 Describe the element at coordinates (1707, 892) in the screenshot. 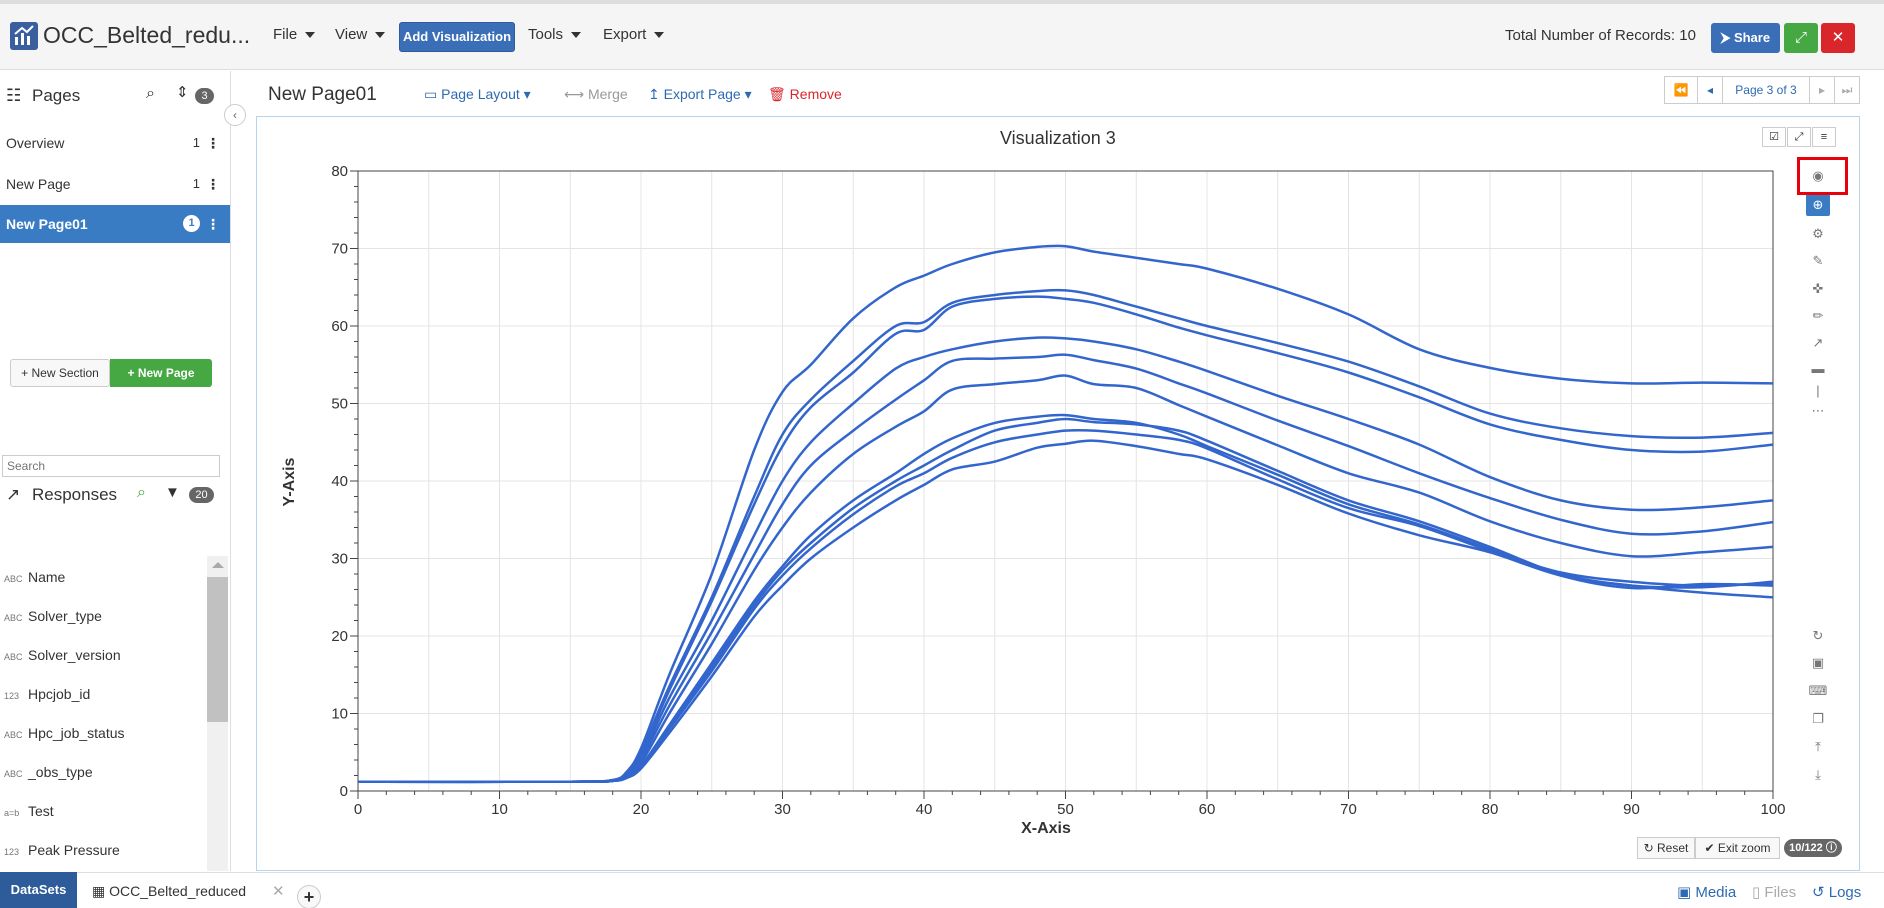

I see `media-link: ▣ Media` at that location.